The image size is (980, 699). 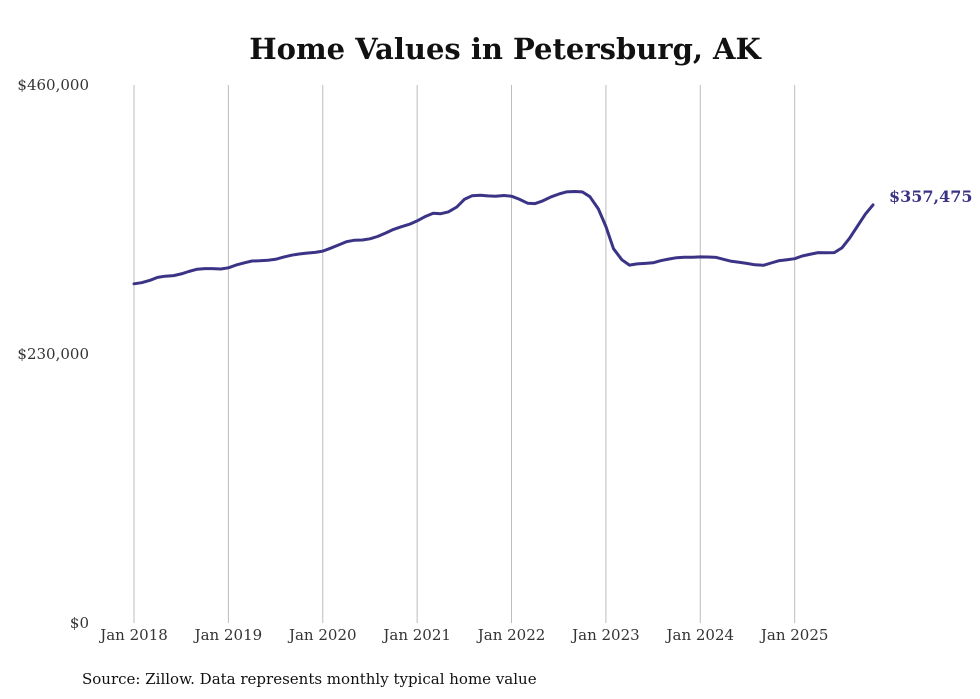 I want to click on home-value-line, so click(x=503, y=238).